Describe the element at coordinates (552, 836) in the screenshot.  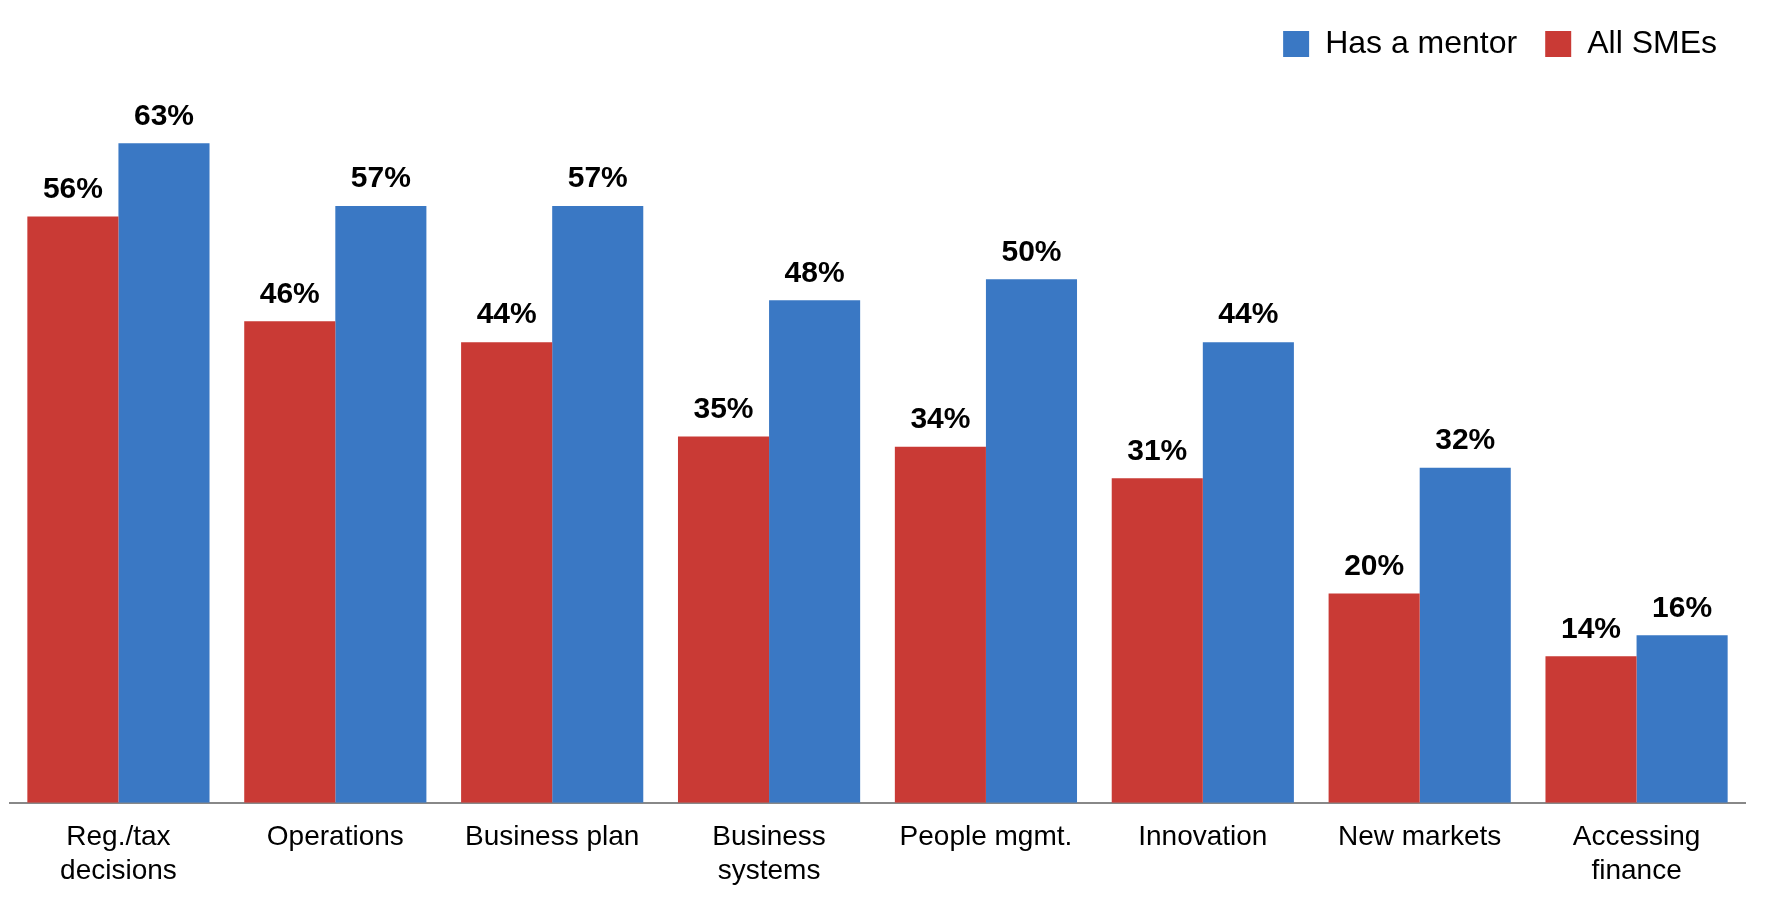
I see `x-tick-label: Business plan` at that location.